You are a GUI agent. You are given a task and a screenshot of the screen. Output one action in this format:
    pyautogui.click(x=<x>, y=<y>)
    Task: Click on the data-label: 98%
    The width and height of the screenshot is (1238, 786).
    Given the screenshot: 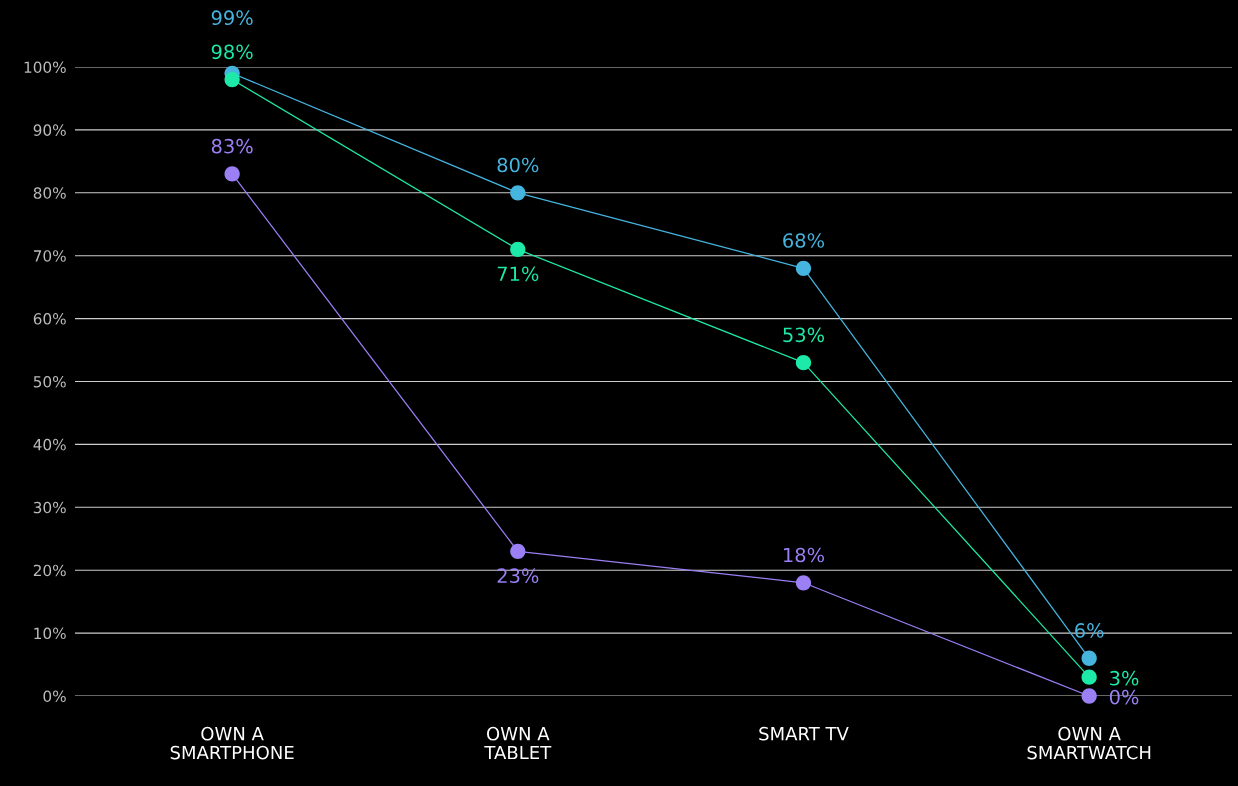 What is the action you would take?
    pyautogui.click(x=232, y=52)
    